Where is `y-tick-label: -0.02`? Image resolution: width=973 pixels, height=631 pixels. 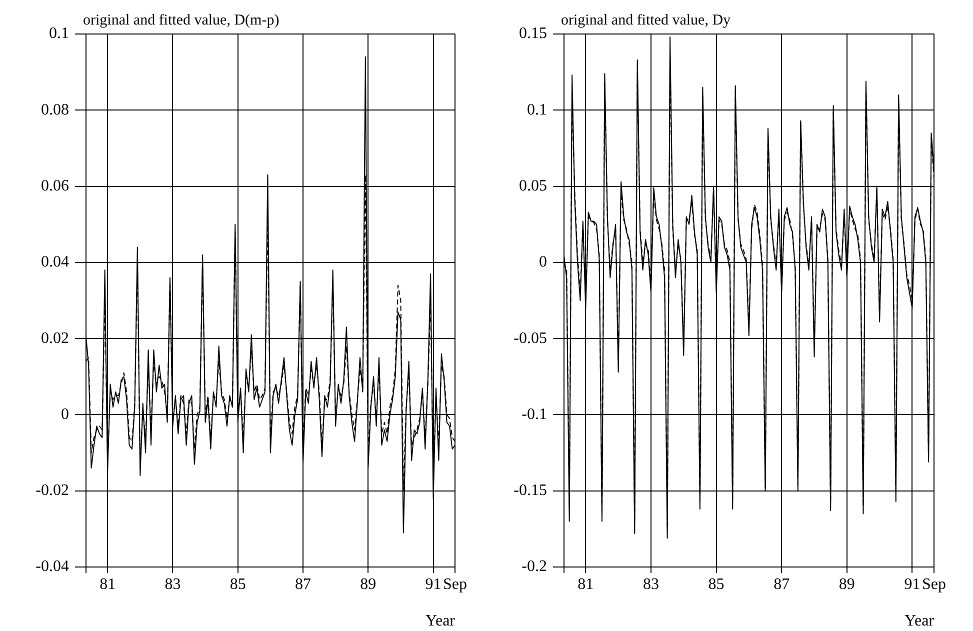 y-tick-label: -0.02 is located at coordinates (52, 491).